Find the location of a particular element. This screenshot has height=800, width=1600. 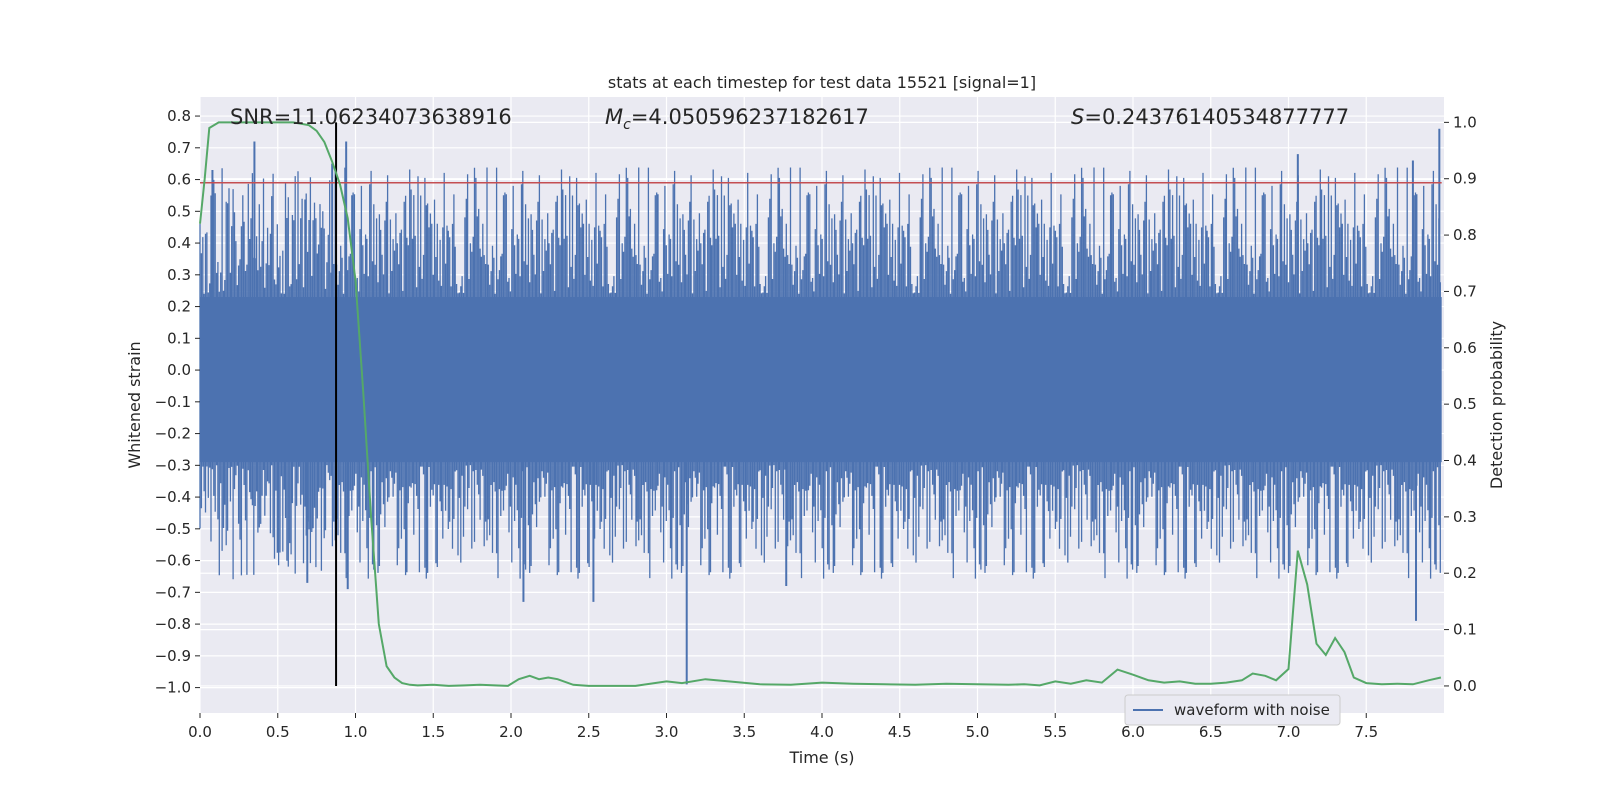

x-tick-label: 2.0 is located at coordinates (511, 732).